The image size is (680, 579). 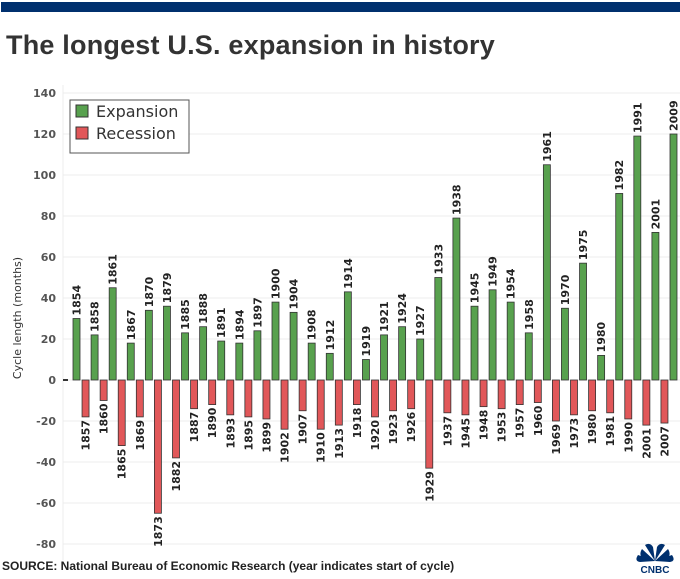 I want to click on bar-year-label: 1908, so click(x=312, y=324).